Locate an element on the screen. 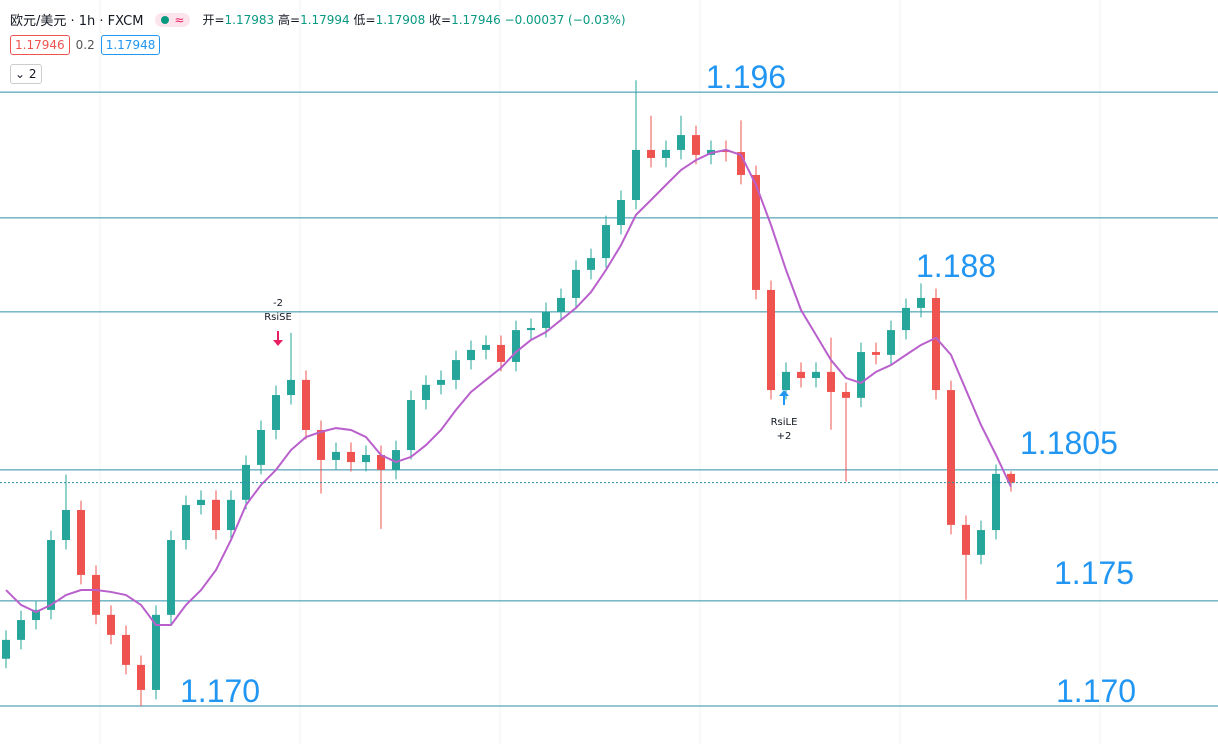 The height and width of the screenshot is (744, 1218). ohlc-label: 低= is located at coordinates (364, 20).